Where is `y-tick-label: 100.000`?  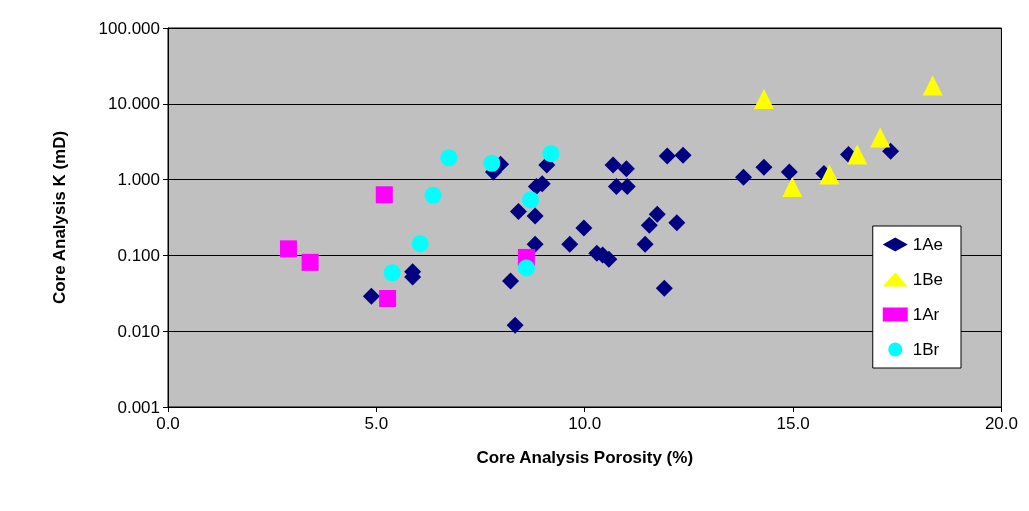
y-tick-label: 100.000 is located at coordinates (129, 28).